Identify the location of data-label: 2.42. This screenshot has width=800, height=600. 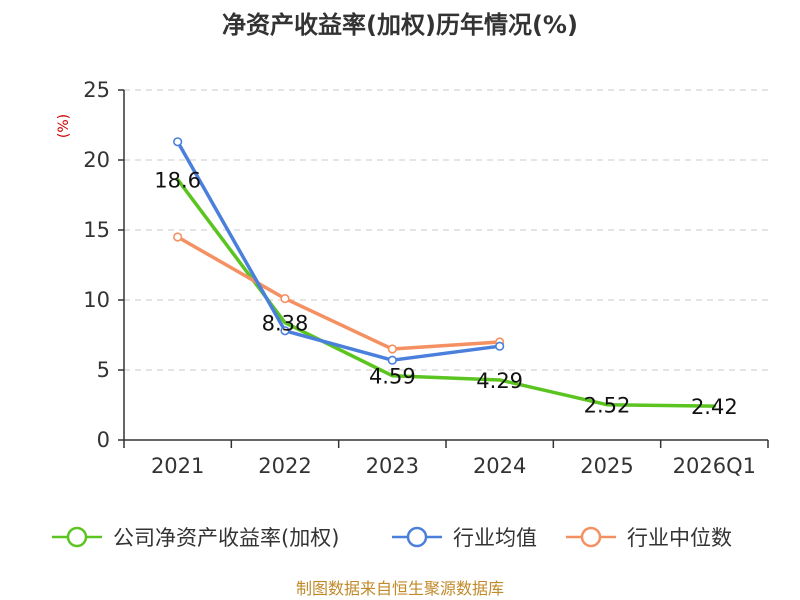
(714, 407).